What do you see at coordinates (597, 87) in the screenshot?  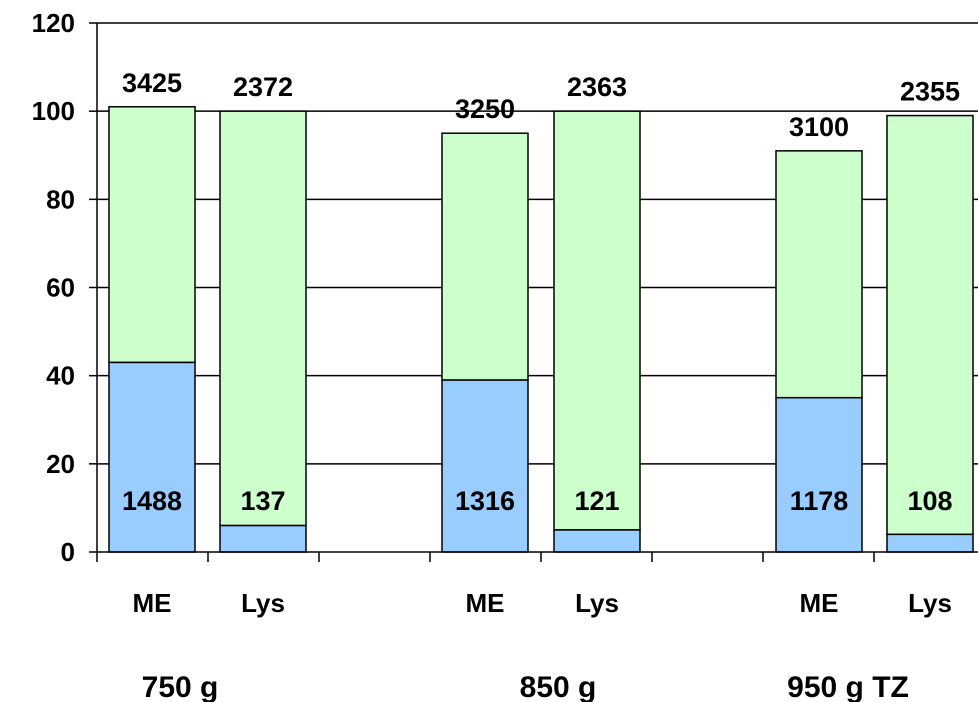 I see `bar-top-label: 2363` at bounding box center [597, 87].